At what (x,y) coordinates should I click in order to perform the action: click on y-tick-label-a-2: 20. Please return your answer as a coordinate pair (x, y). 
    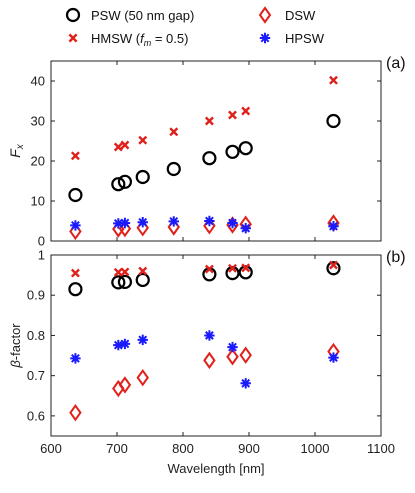
    Looking at the image, I should click on (38, 161).